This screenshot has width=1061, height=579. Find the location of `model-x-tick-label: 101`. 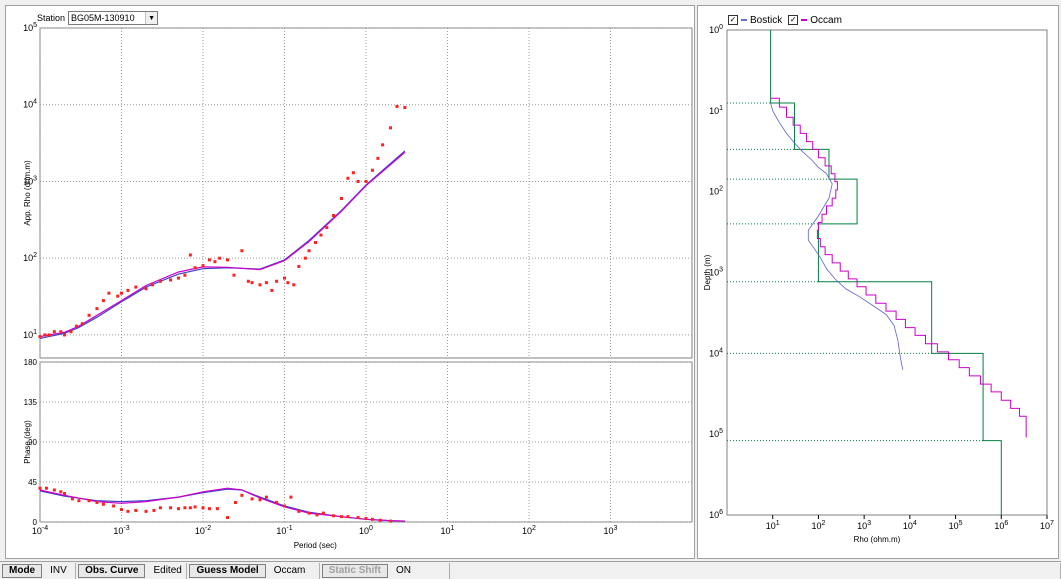

model-x-tick-label: 101 is located at coordinates (773, 525).